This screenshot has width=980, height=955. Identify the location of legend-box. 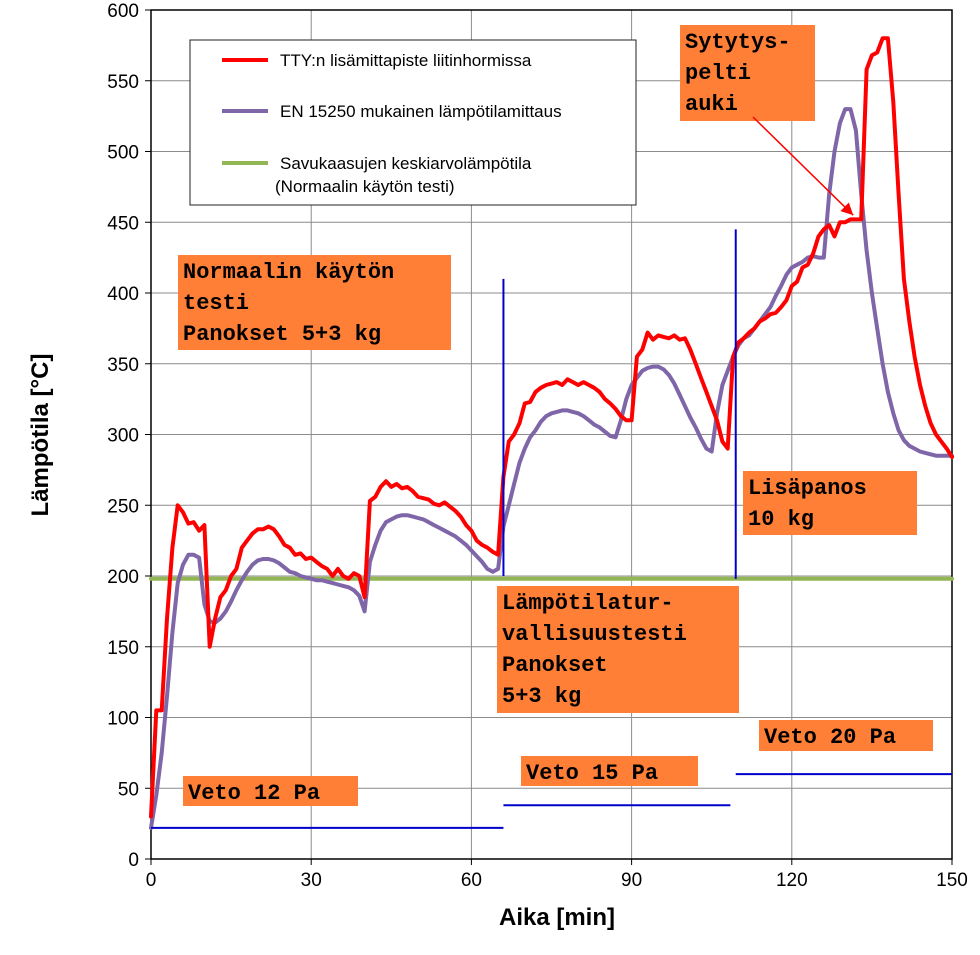
(413, 122).